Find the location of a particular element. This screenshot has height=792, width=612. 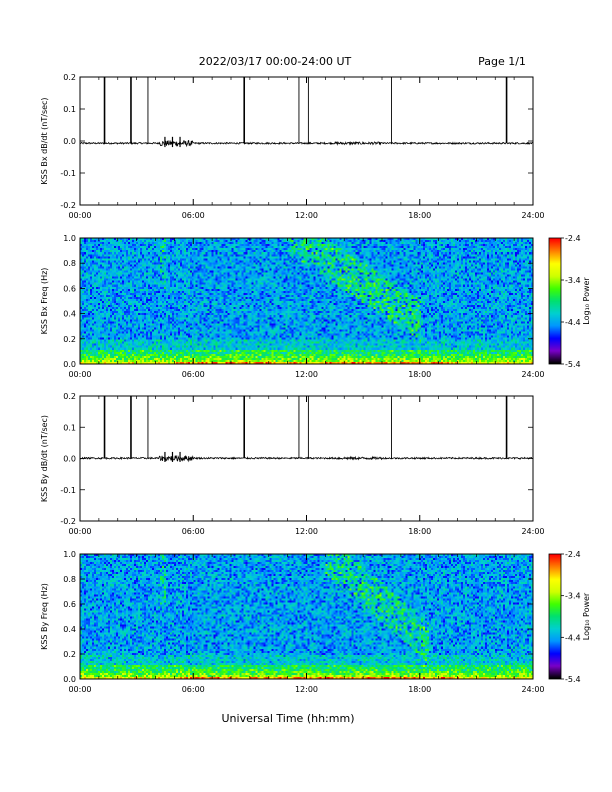

y-axis-label: KSS Bx Freq (Hz) is located at coordinates (44, 301).